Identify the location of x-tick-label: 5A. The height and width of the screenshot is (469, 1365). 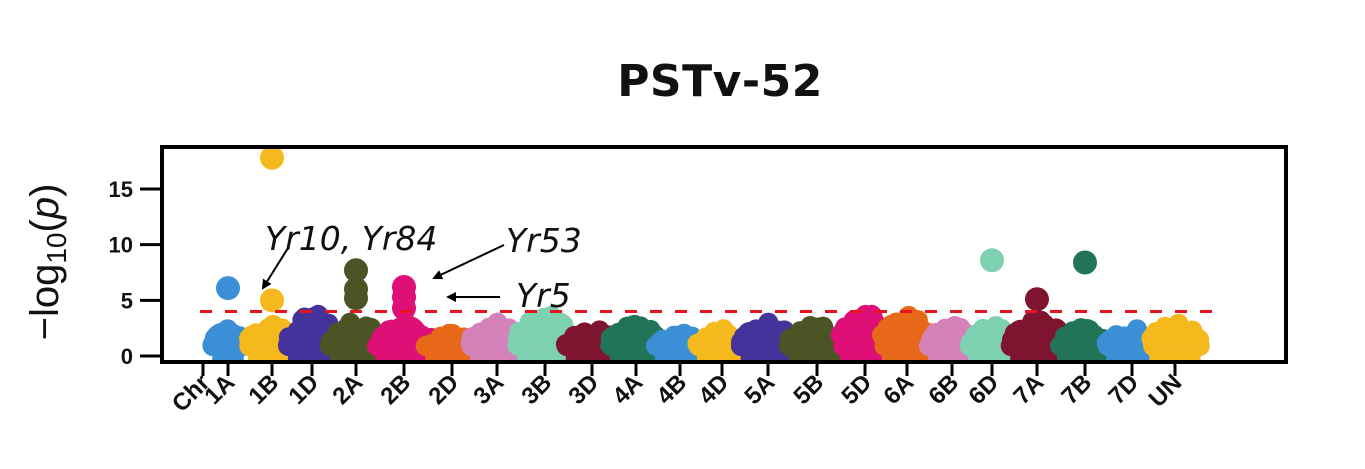
(759, 389).